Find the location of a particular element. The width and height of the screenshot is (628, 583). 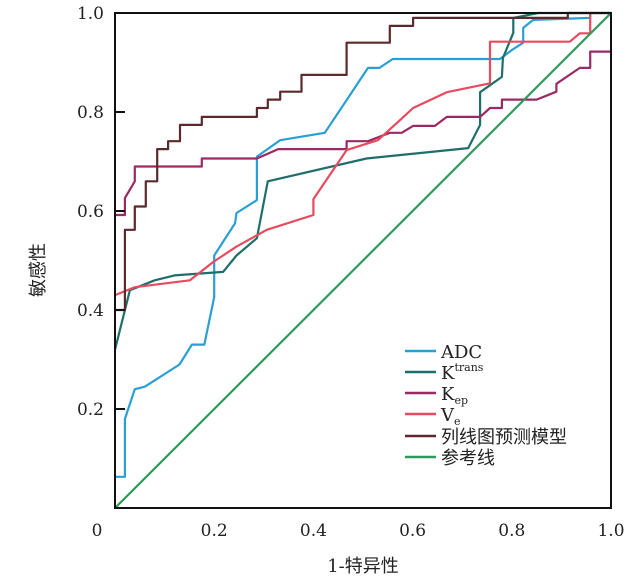

y-tick-label: 1.0 is located at coordinates (90, 14).